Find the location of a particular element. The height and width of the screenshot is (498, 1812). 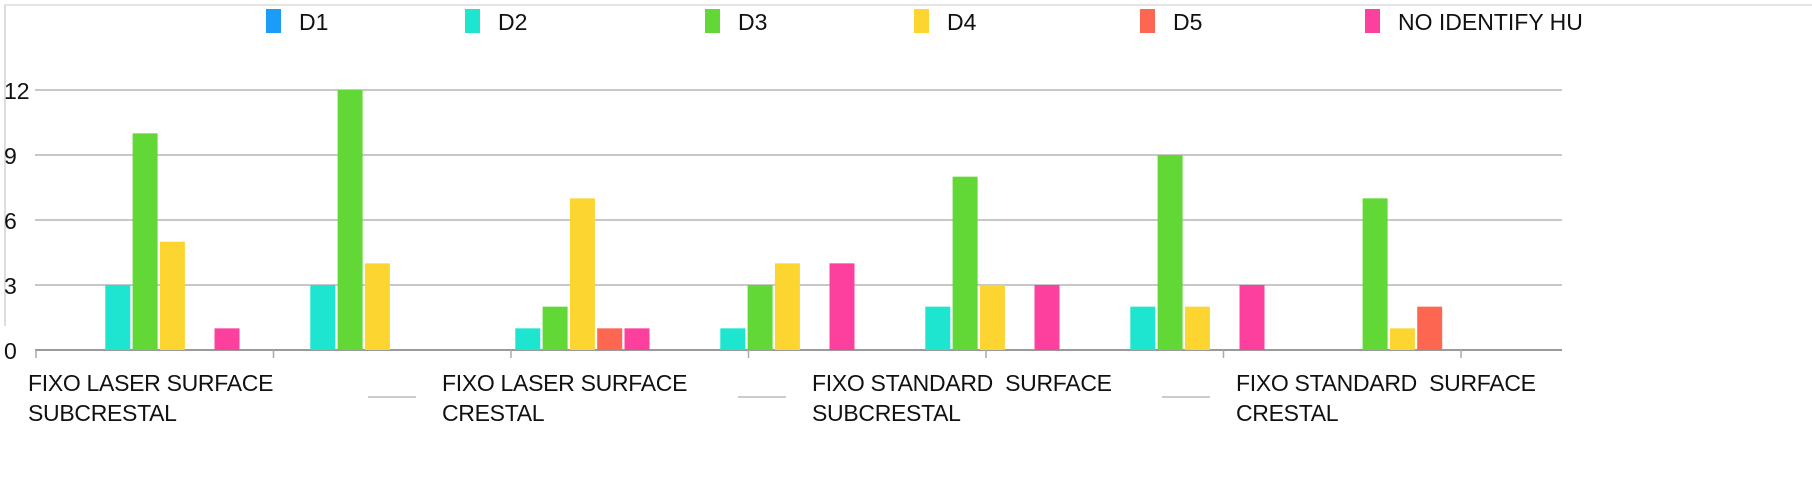

x-category-label: FIXO STANDARD SURFACE SUBCRESTAL is located at coordinates (962, 398).